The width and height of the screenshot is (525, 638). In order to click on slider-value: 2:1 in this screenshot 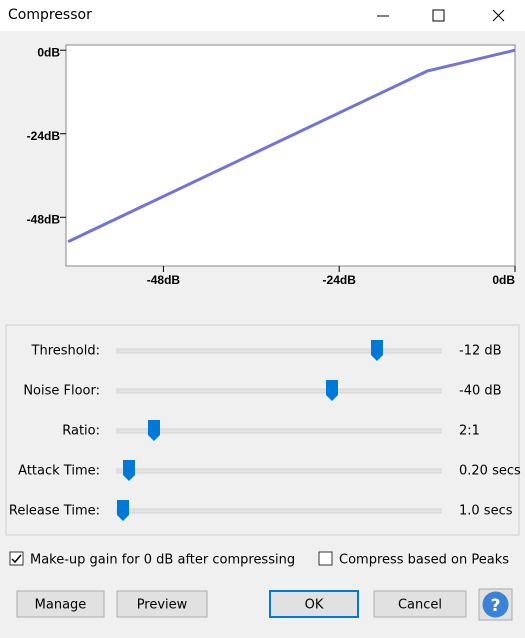, I will do `click(469, 431)`.